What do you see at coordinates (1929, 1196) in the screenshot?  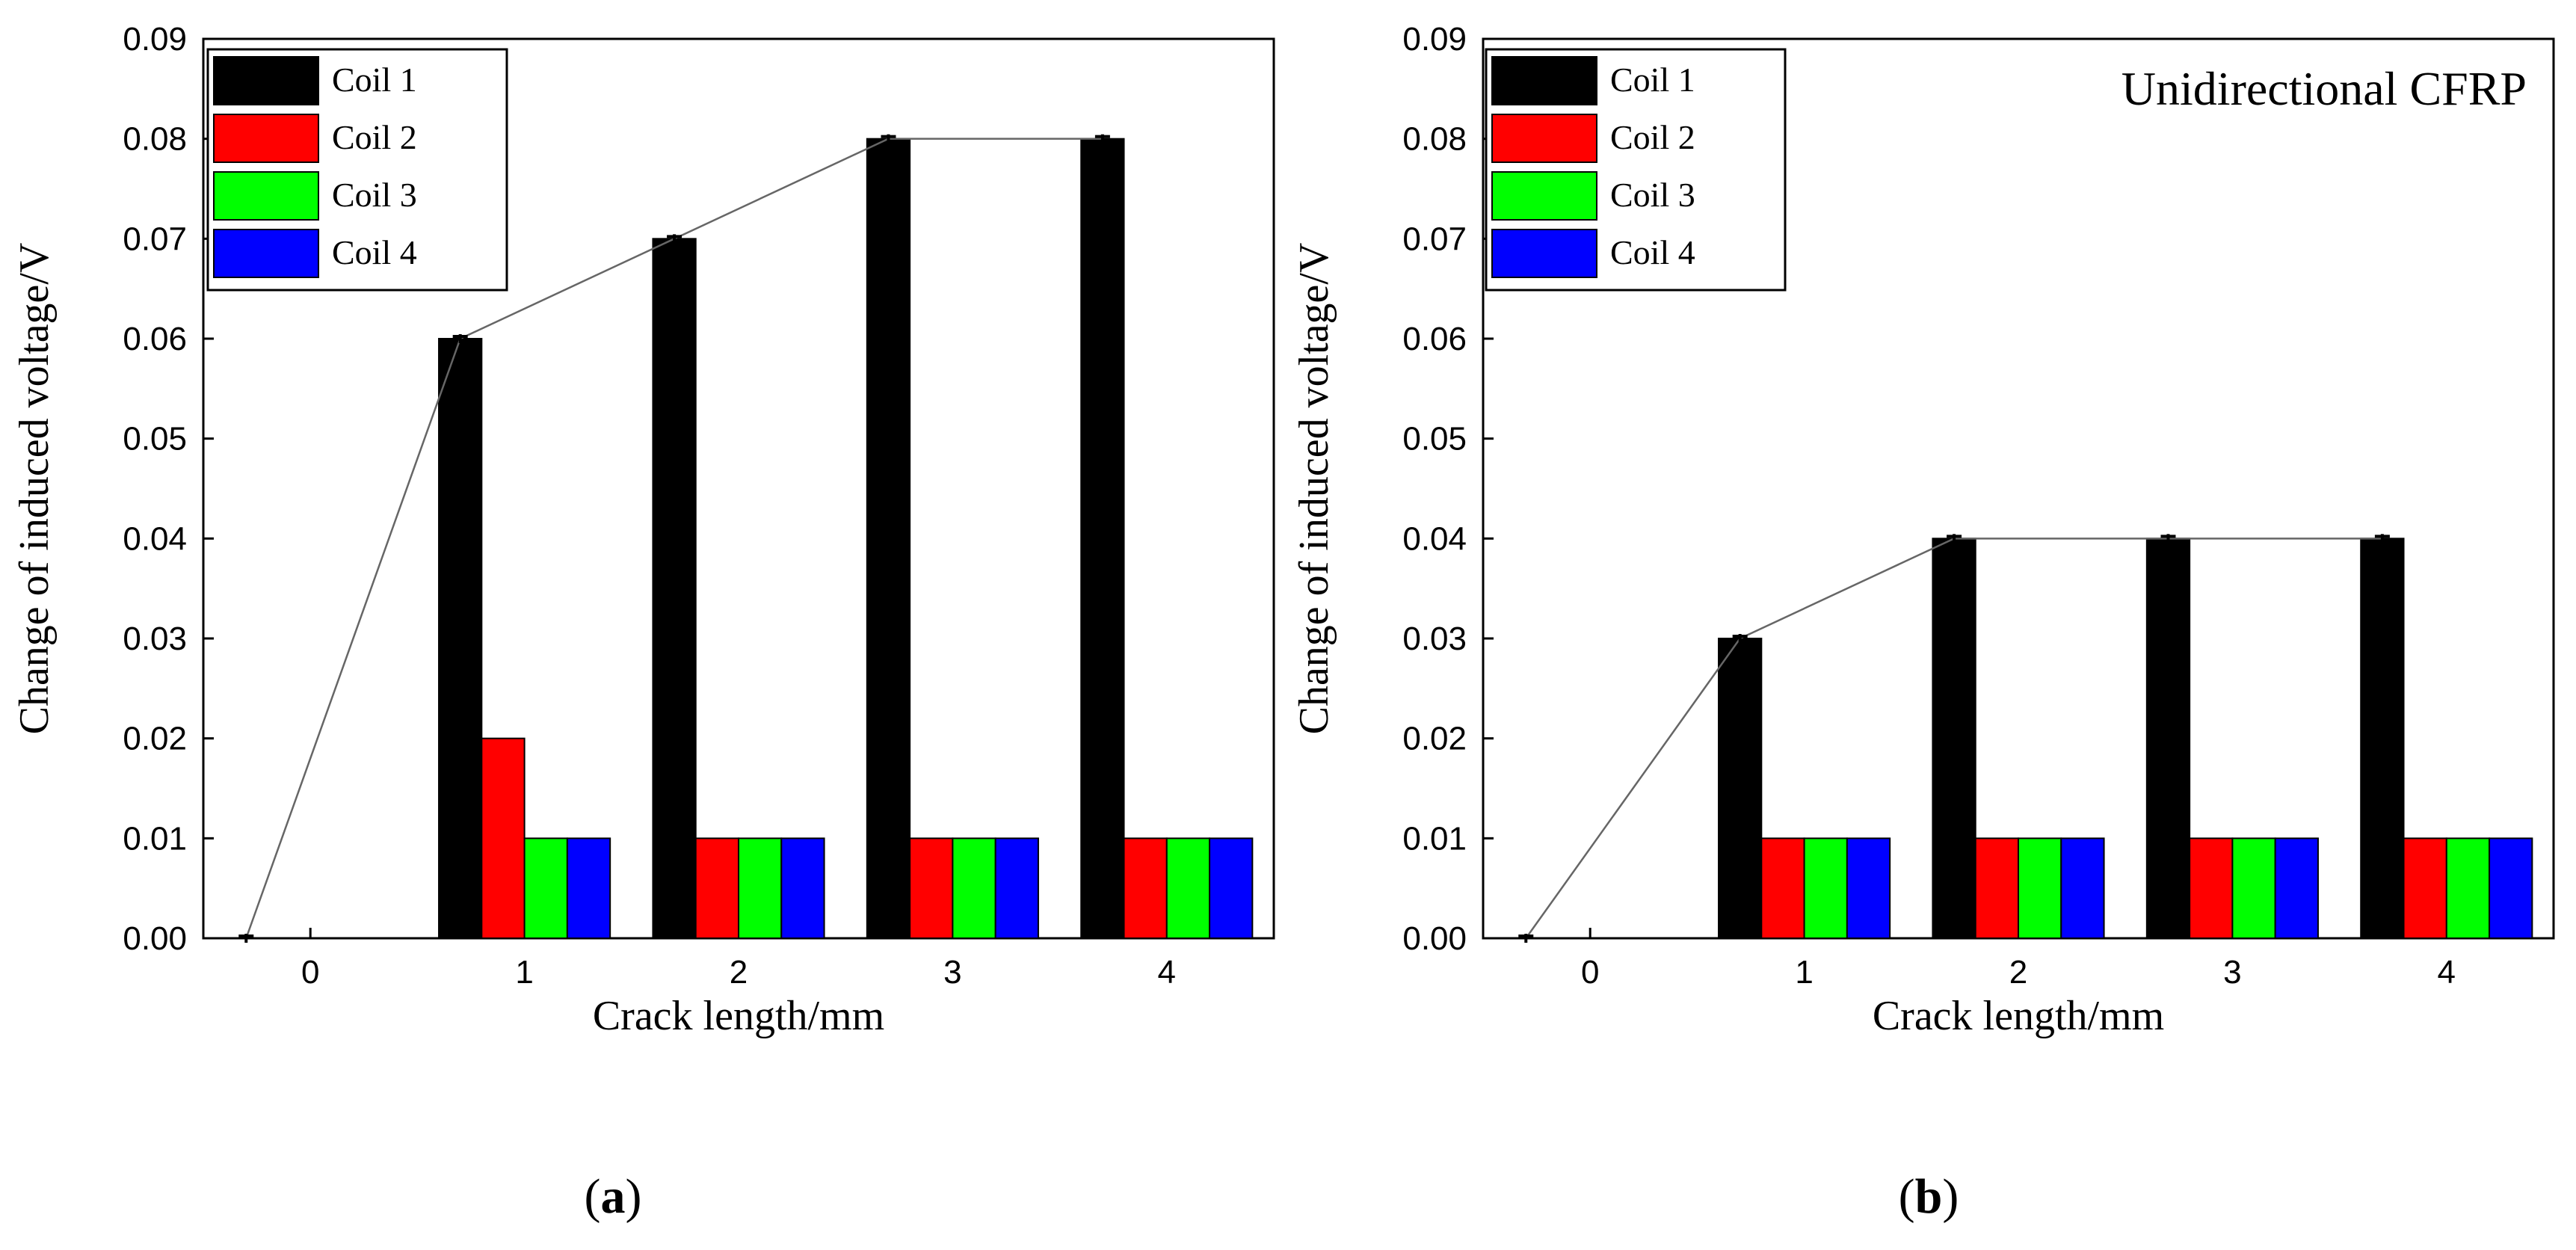 I see `panel-label: (b)` at bounding box center [1929, 1196].